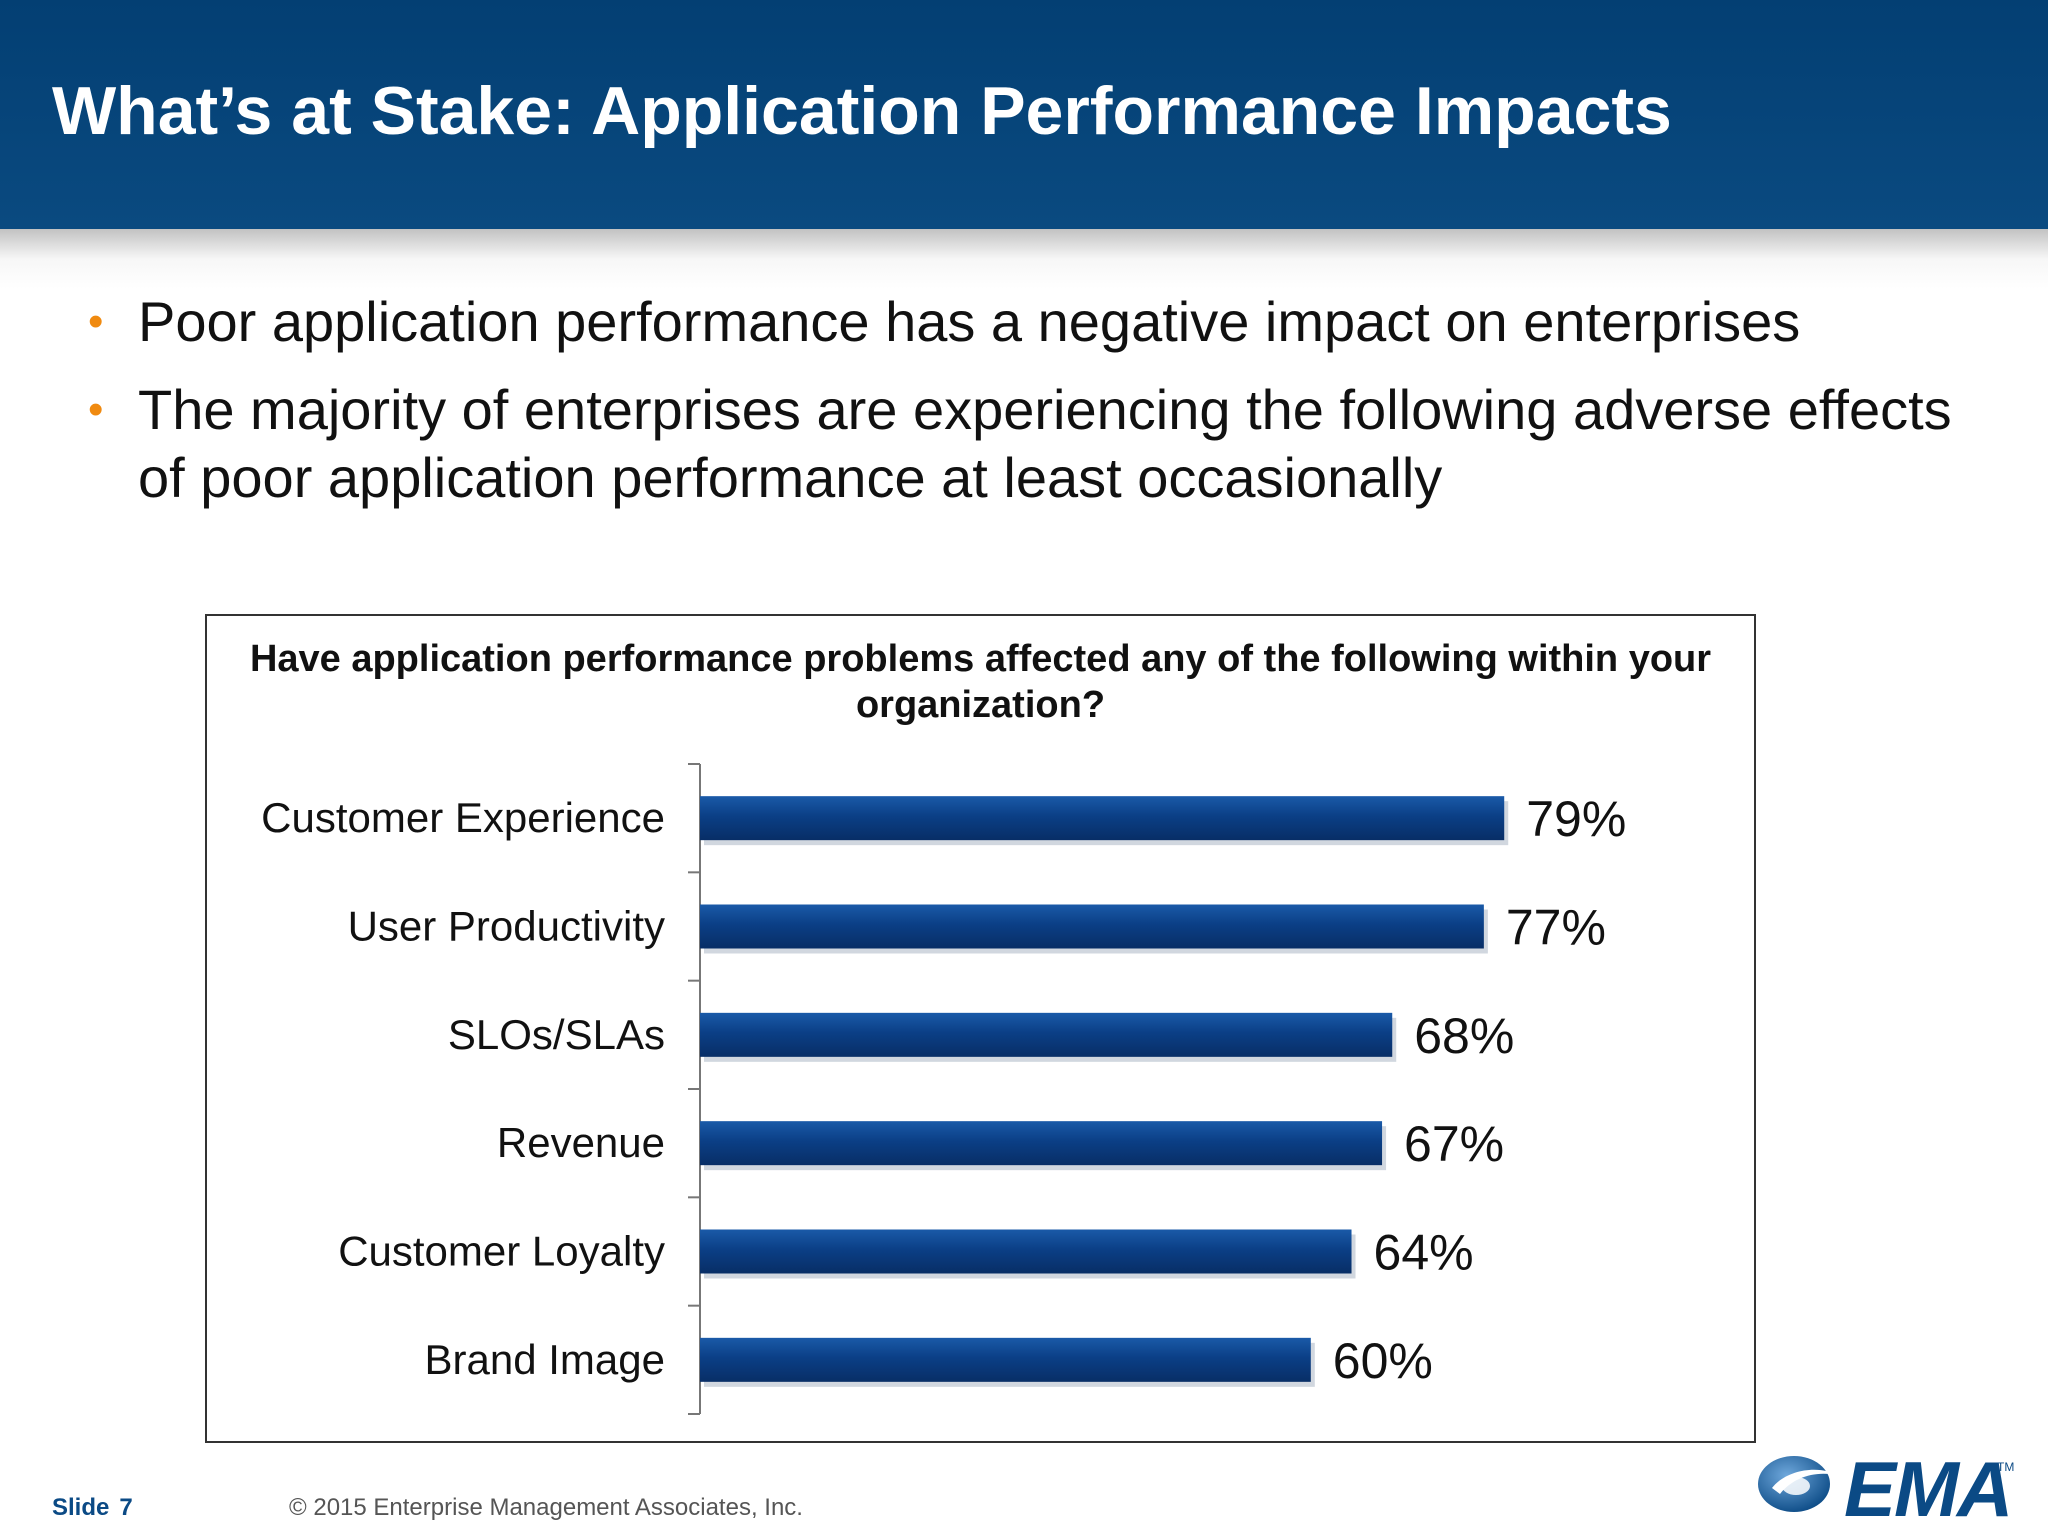  I want to click on logo-text: EMA, so click(1928, 1489).